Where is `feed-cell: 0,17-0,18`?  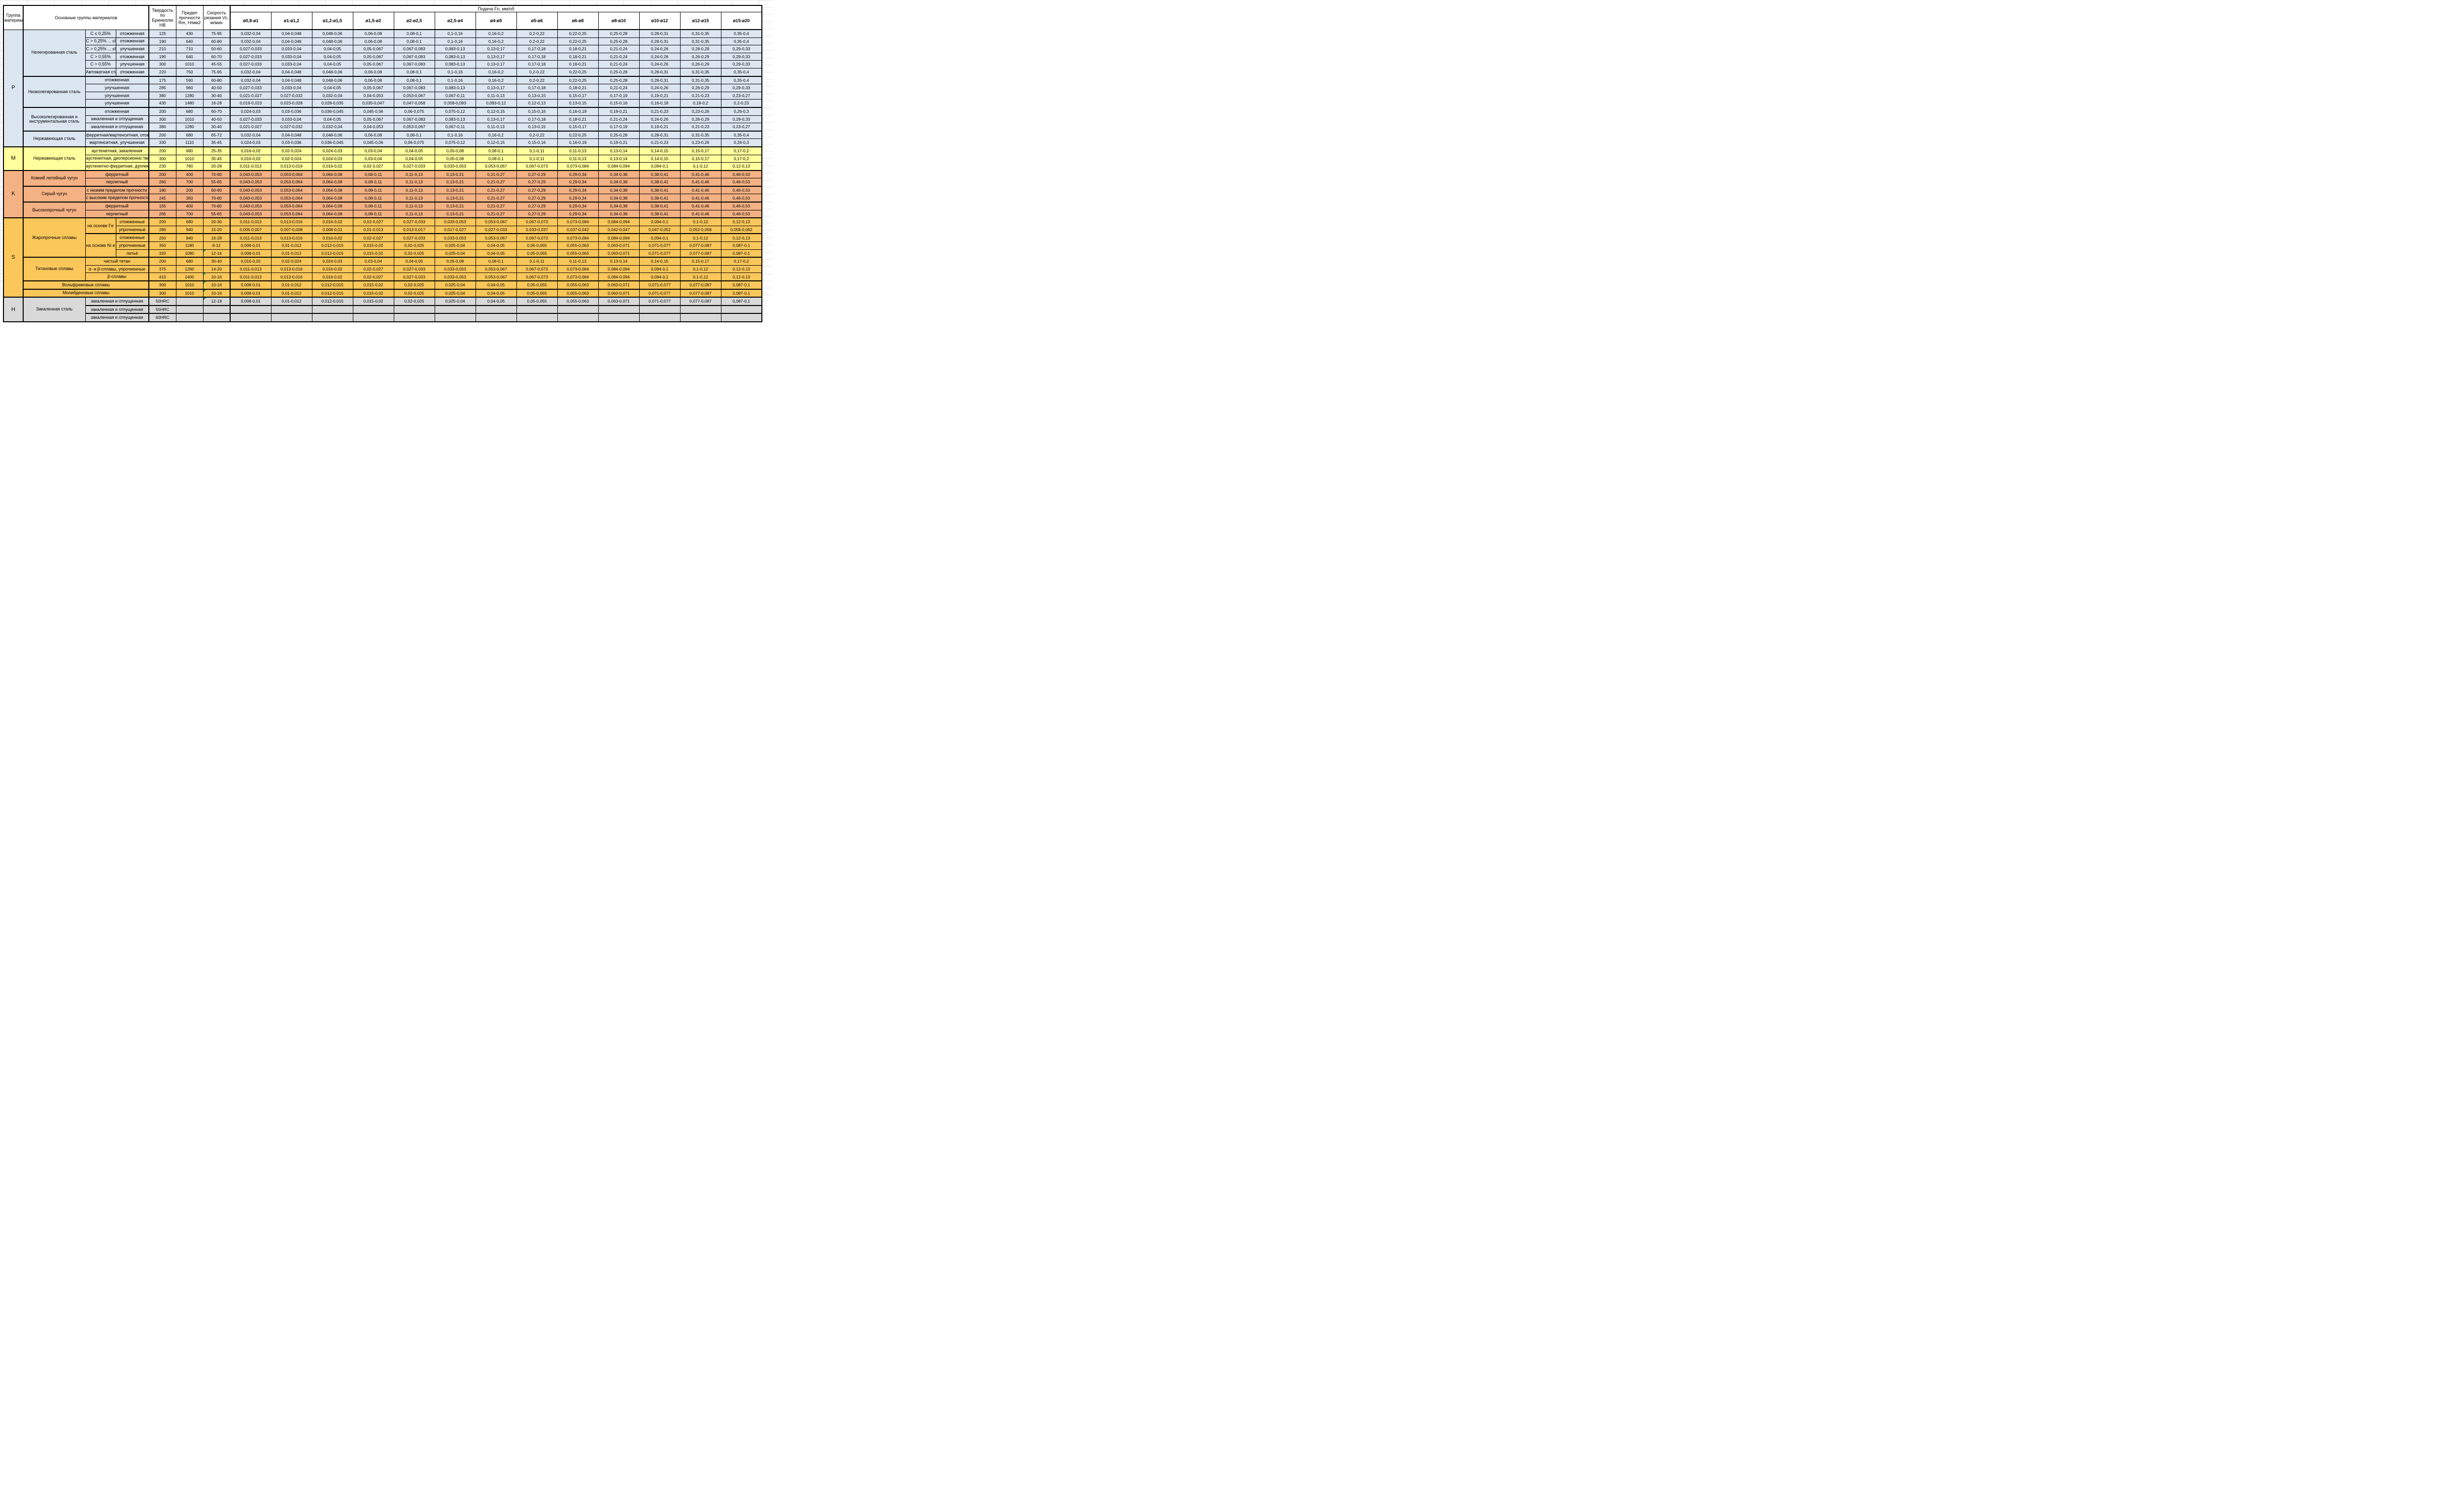
feed-cell: 0,17-0,18 is located at coordinates (537, 56).